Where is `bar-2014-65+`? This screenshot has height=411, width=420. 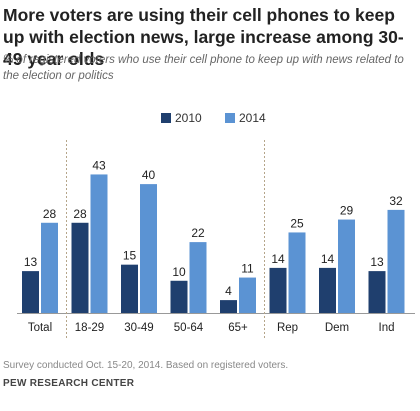
bar-2014-65+ is located at coordinates (247, 295).